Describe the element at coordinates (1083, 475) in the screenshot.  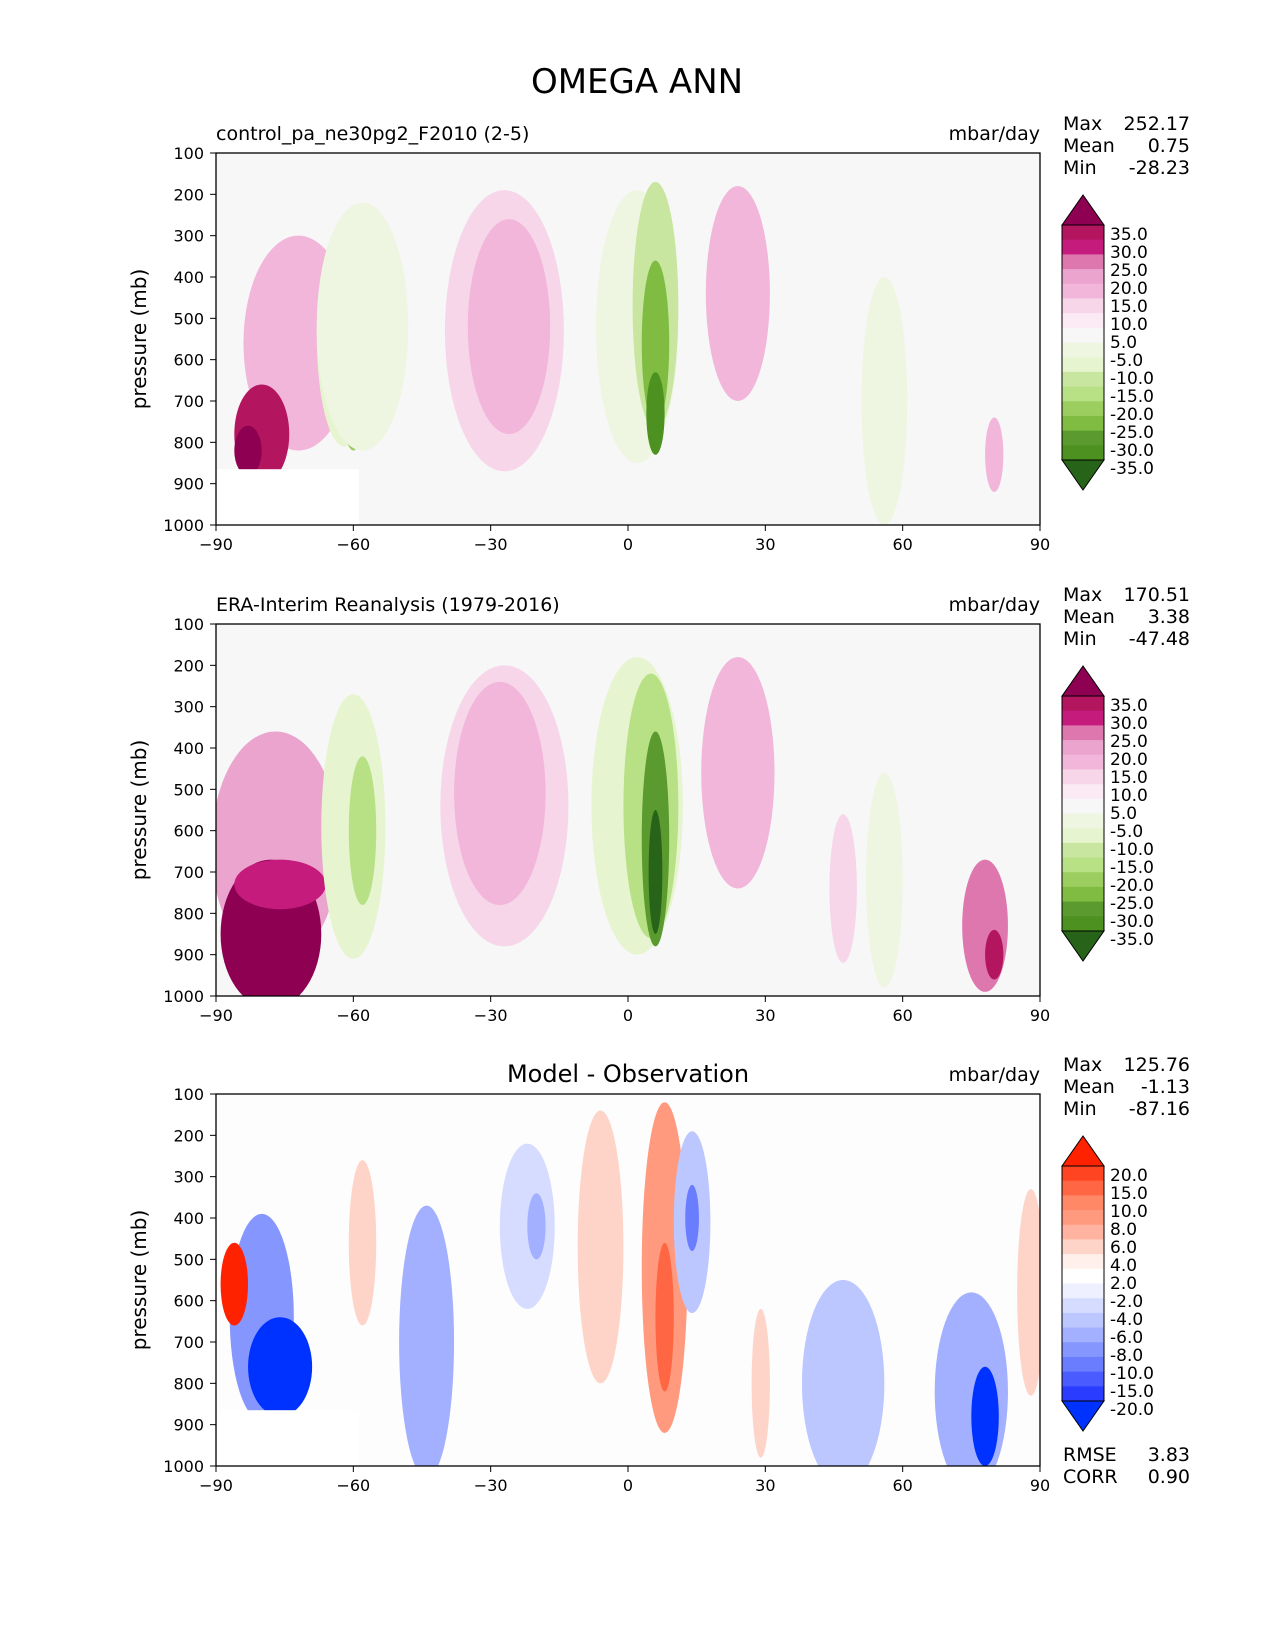
I see `colorbar-min-arrow` at that location.